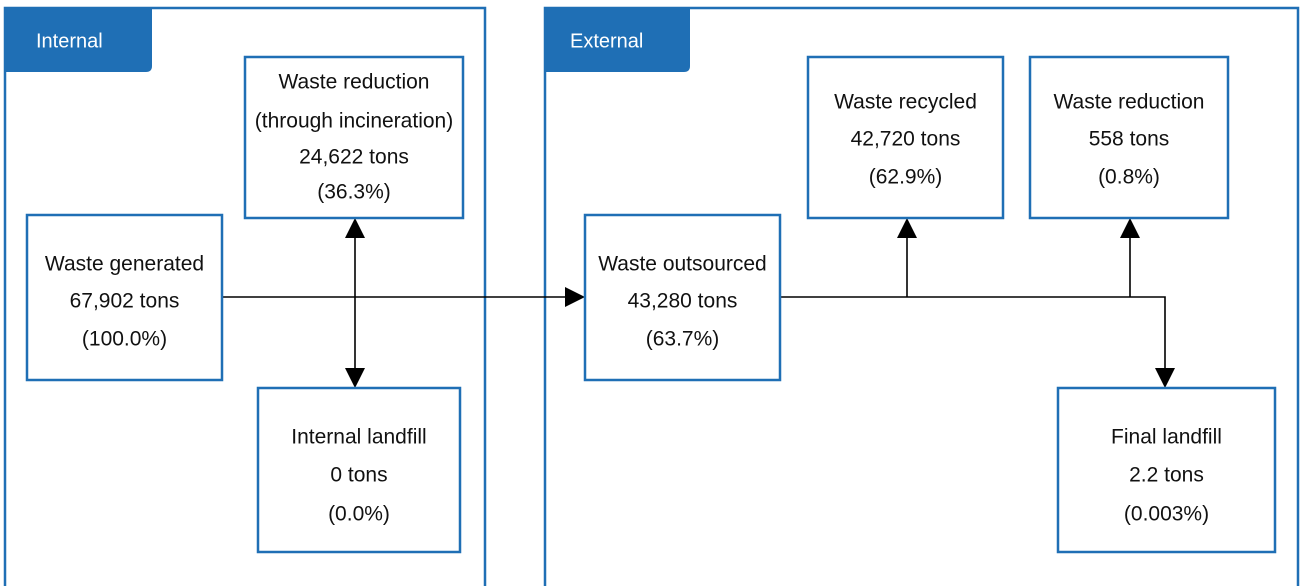  I want to click on external-tab, so click(617, 40).